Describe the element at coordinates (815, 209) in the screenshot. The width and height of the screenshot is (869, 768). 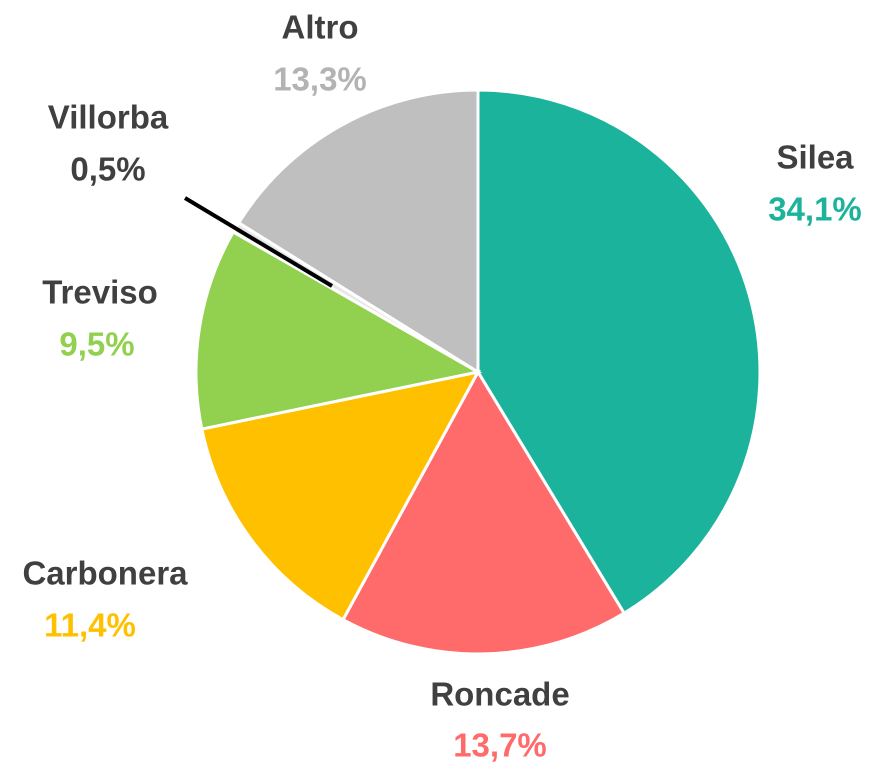
I see `value-label: 34,1%` at that location.